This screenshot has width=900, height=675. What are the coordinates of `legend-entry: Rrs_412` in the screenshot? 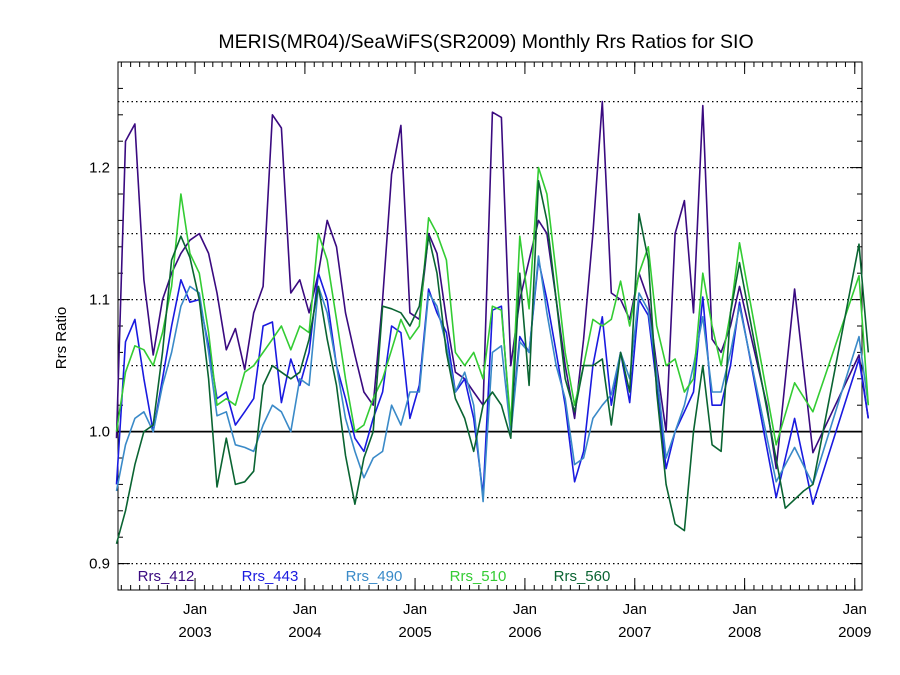 It's located at (166, 576).